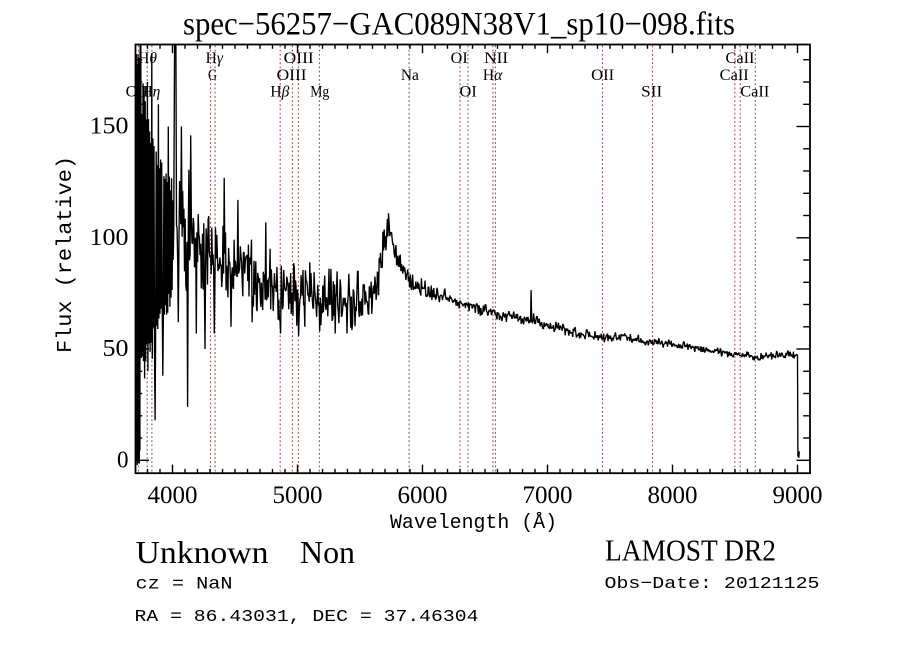 This screenshot has width=900, height=649. I want to click on svg-text:spec−56257−GAC089N38V1_sp10−09: spec−56257−GAC089N38V1_sp10−098.fits, so click(459, 25).